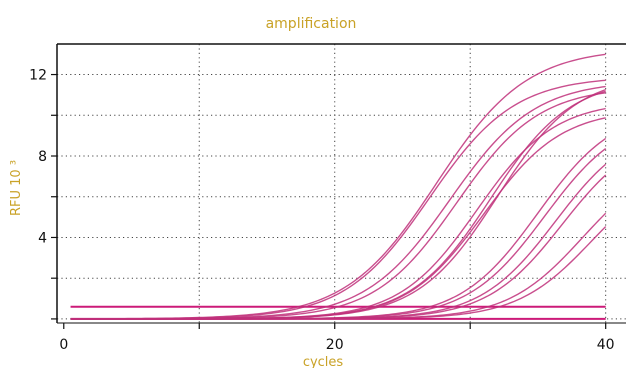 The height and width of the screenshot is (368, 633). I want to click on chart-title: amplification, so click(311, 24).